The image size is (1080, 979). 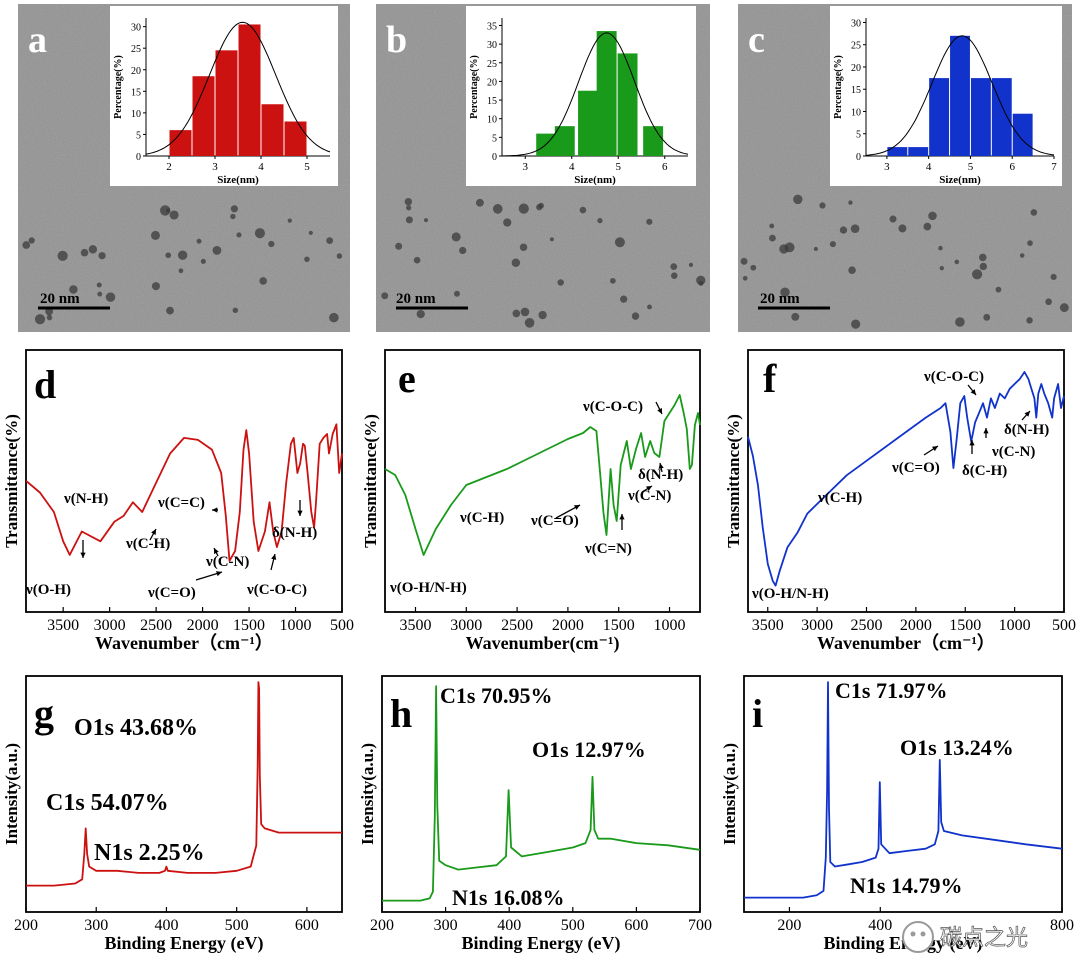 What do you see at coordinates (550, 749) in the screenshot?
I see `xps-h-o1s-label: O1s` at bounding box center [550, 749].